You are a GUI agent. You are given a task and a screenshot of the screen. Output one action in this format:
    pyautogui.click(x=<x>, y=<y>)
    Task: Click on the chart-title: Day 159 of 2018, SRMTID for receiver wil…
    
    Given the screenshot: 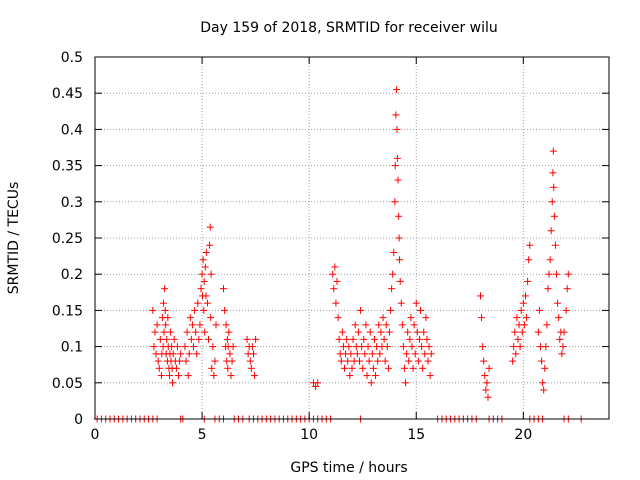 What is the action you would take?
    pyautogui.click(x=349, y=28)
    